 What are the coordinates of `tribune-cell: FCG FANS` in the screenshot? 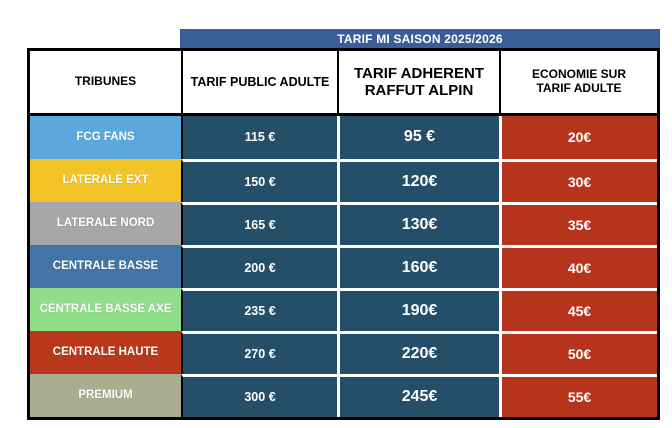 It's located at (105, 137).